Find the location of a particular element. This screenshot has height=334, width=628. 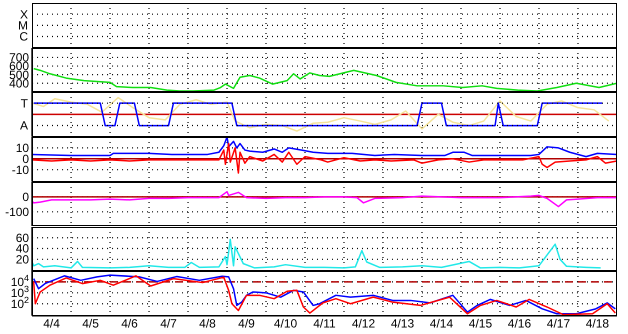

x-tick-label: 4/9 is located at coordinates (247, 323).